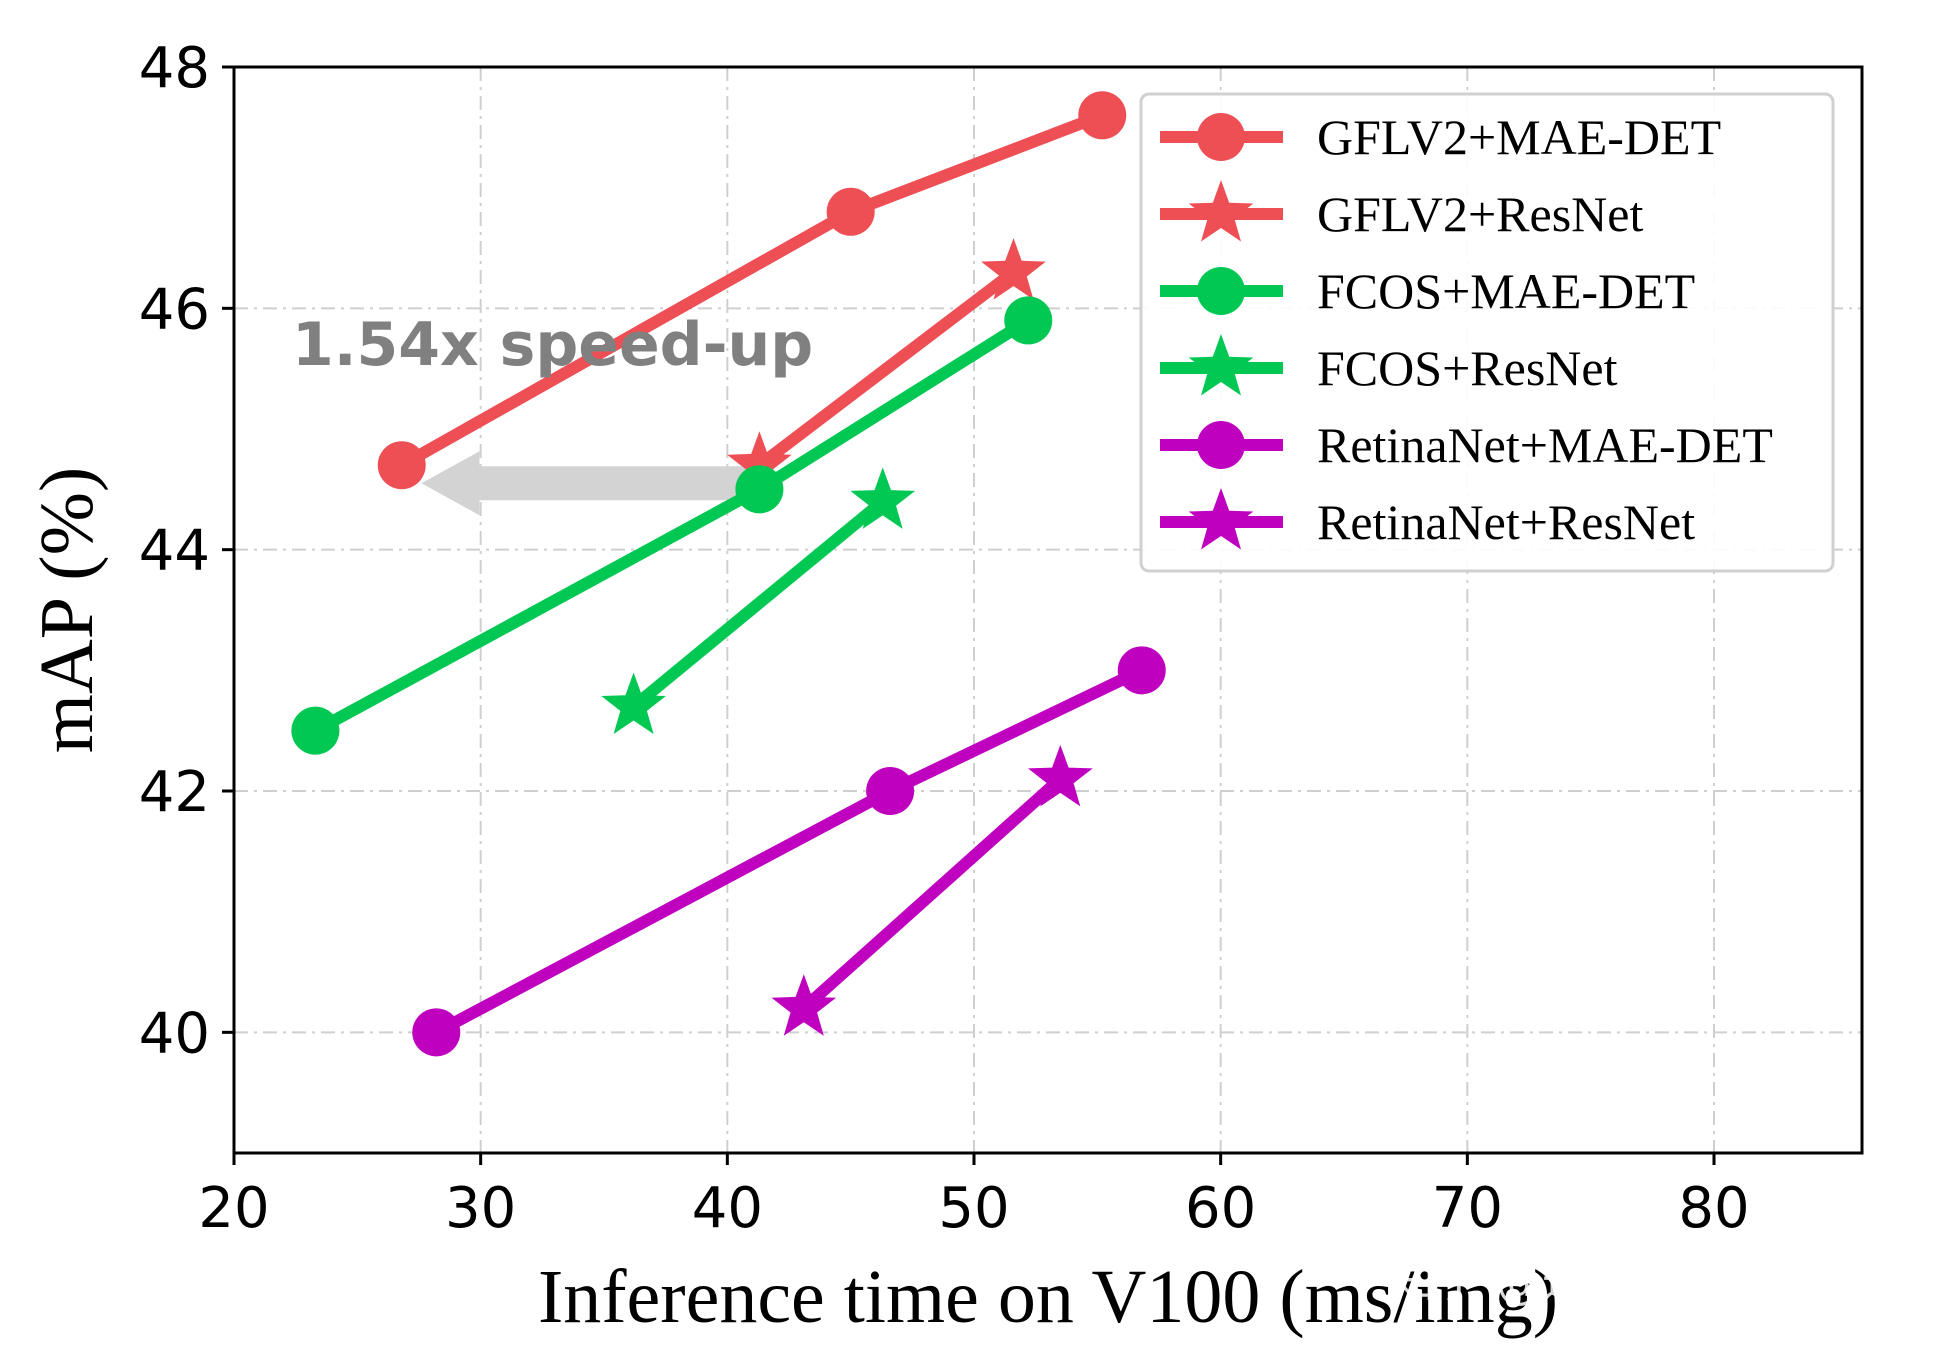 Image resolution: width=1950 pixels, height=1350 pixels. I want to click on legend-item-5: RetinaNet+ResNet, so click(1427, 519).